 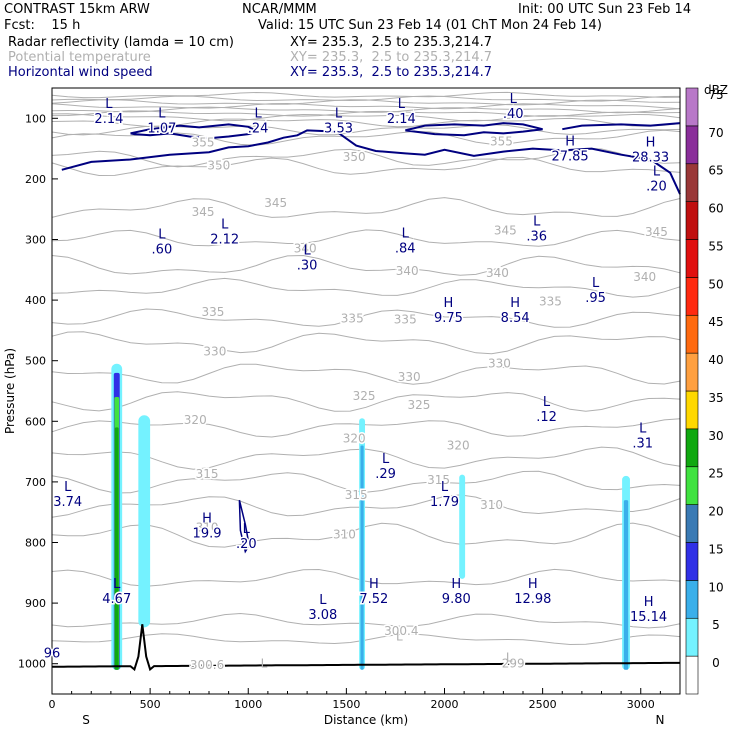 What do you see at coordinates (346, 704) in the screenshot?
I see `x-tick-label: 1500` at bounding box center [346, 704].